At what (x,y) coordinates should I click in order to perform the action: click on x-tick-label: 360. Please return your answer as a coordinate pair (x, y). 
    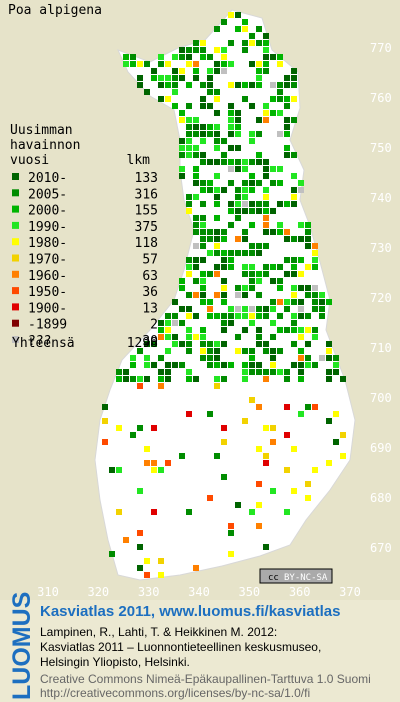
    Looking at the image, I should click on (300, 592).